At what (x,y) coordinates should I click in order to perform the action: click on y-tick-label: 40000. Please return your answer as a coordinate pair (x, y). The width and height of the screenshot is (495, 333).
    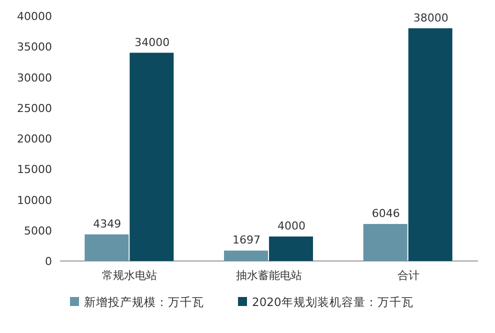
    Looking at the image, I should click on (34, 16).